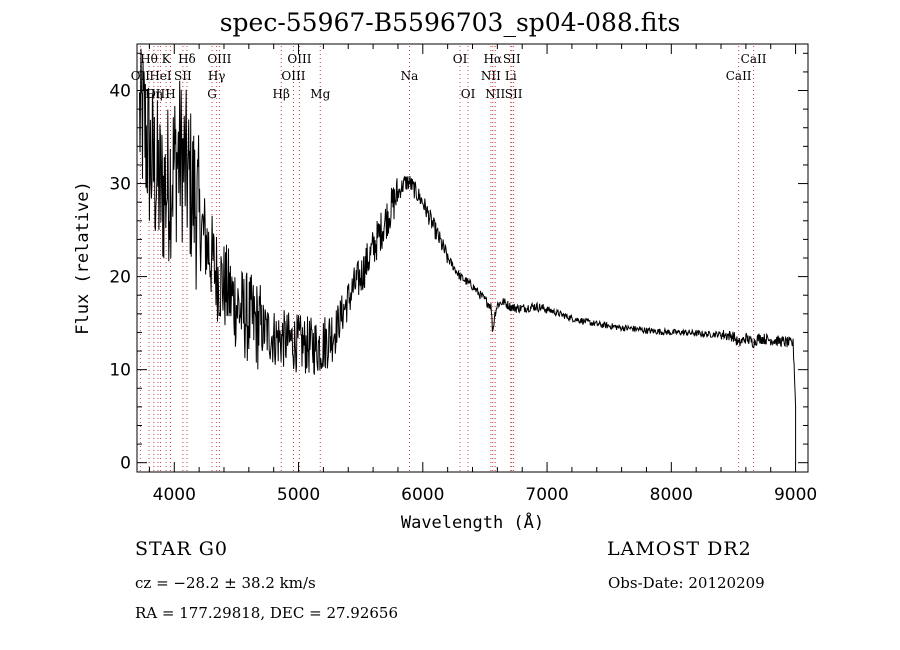 This screenshot has width=900, height=650. I want to click on line-marker-label-0: Hθ, so click(149, 59).